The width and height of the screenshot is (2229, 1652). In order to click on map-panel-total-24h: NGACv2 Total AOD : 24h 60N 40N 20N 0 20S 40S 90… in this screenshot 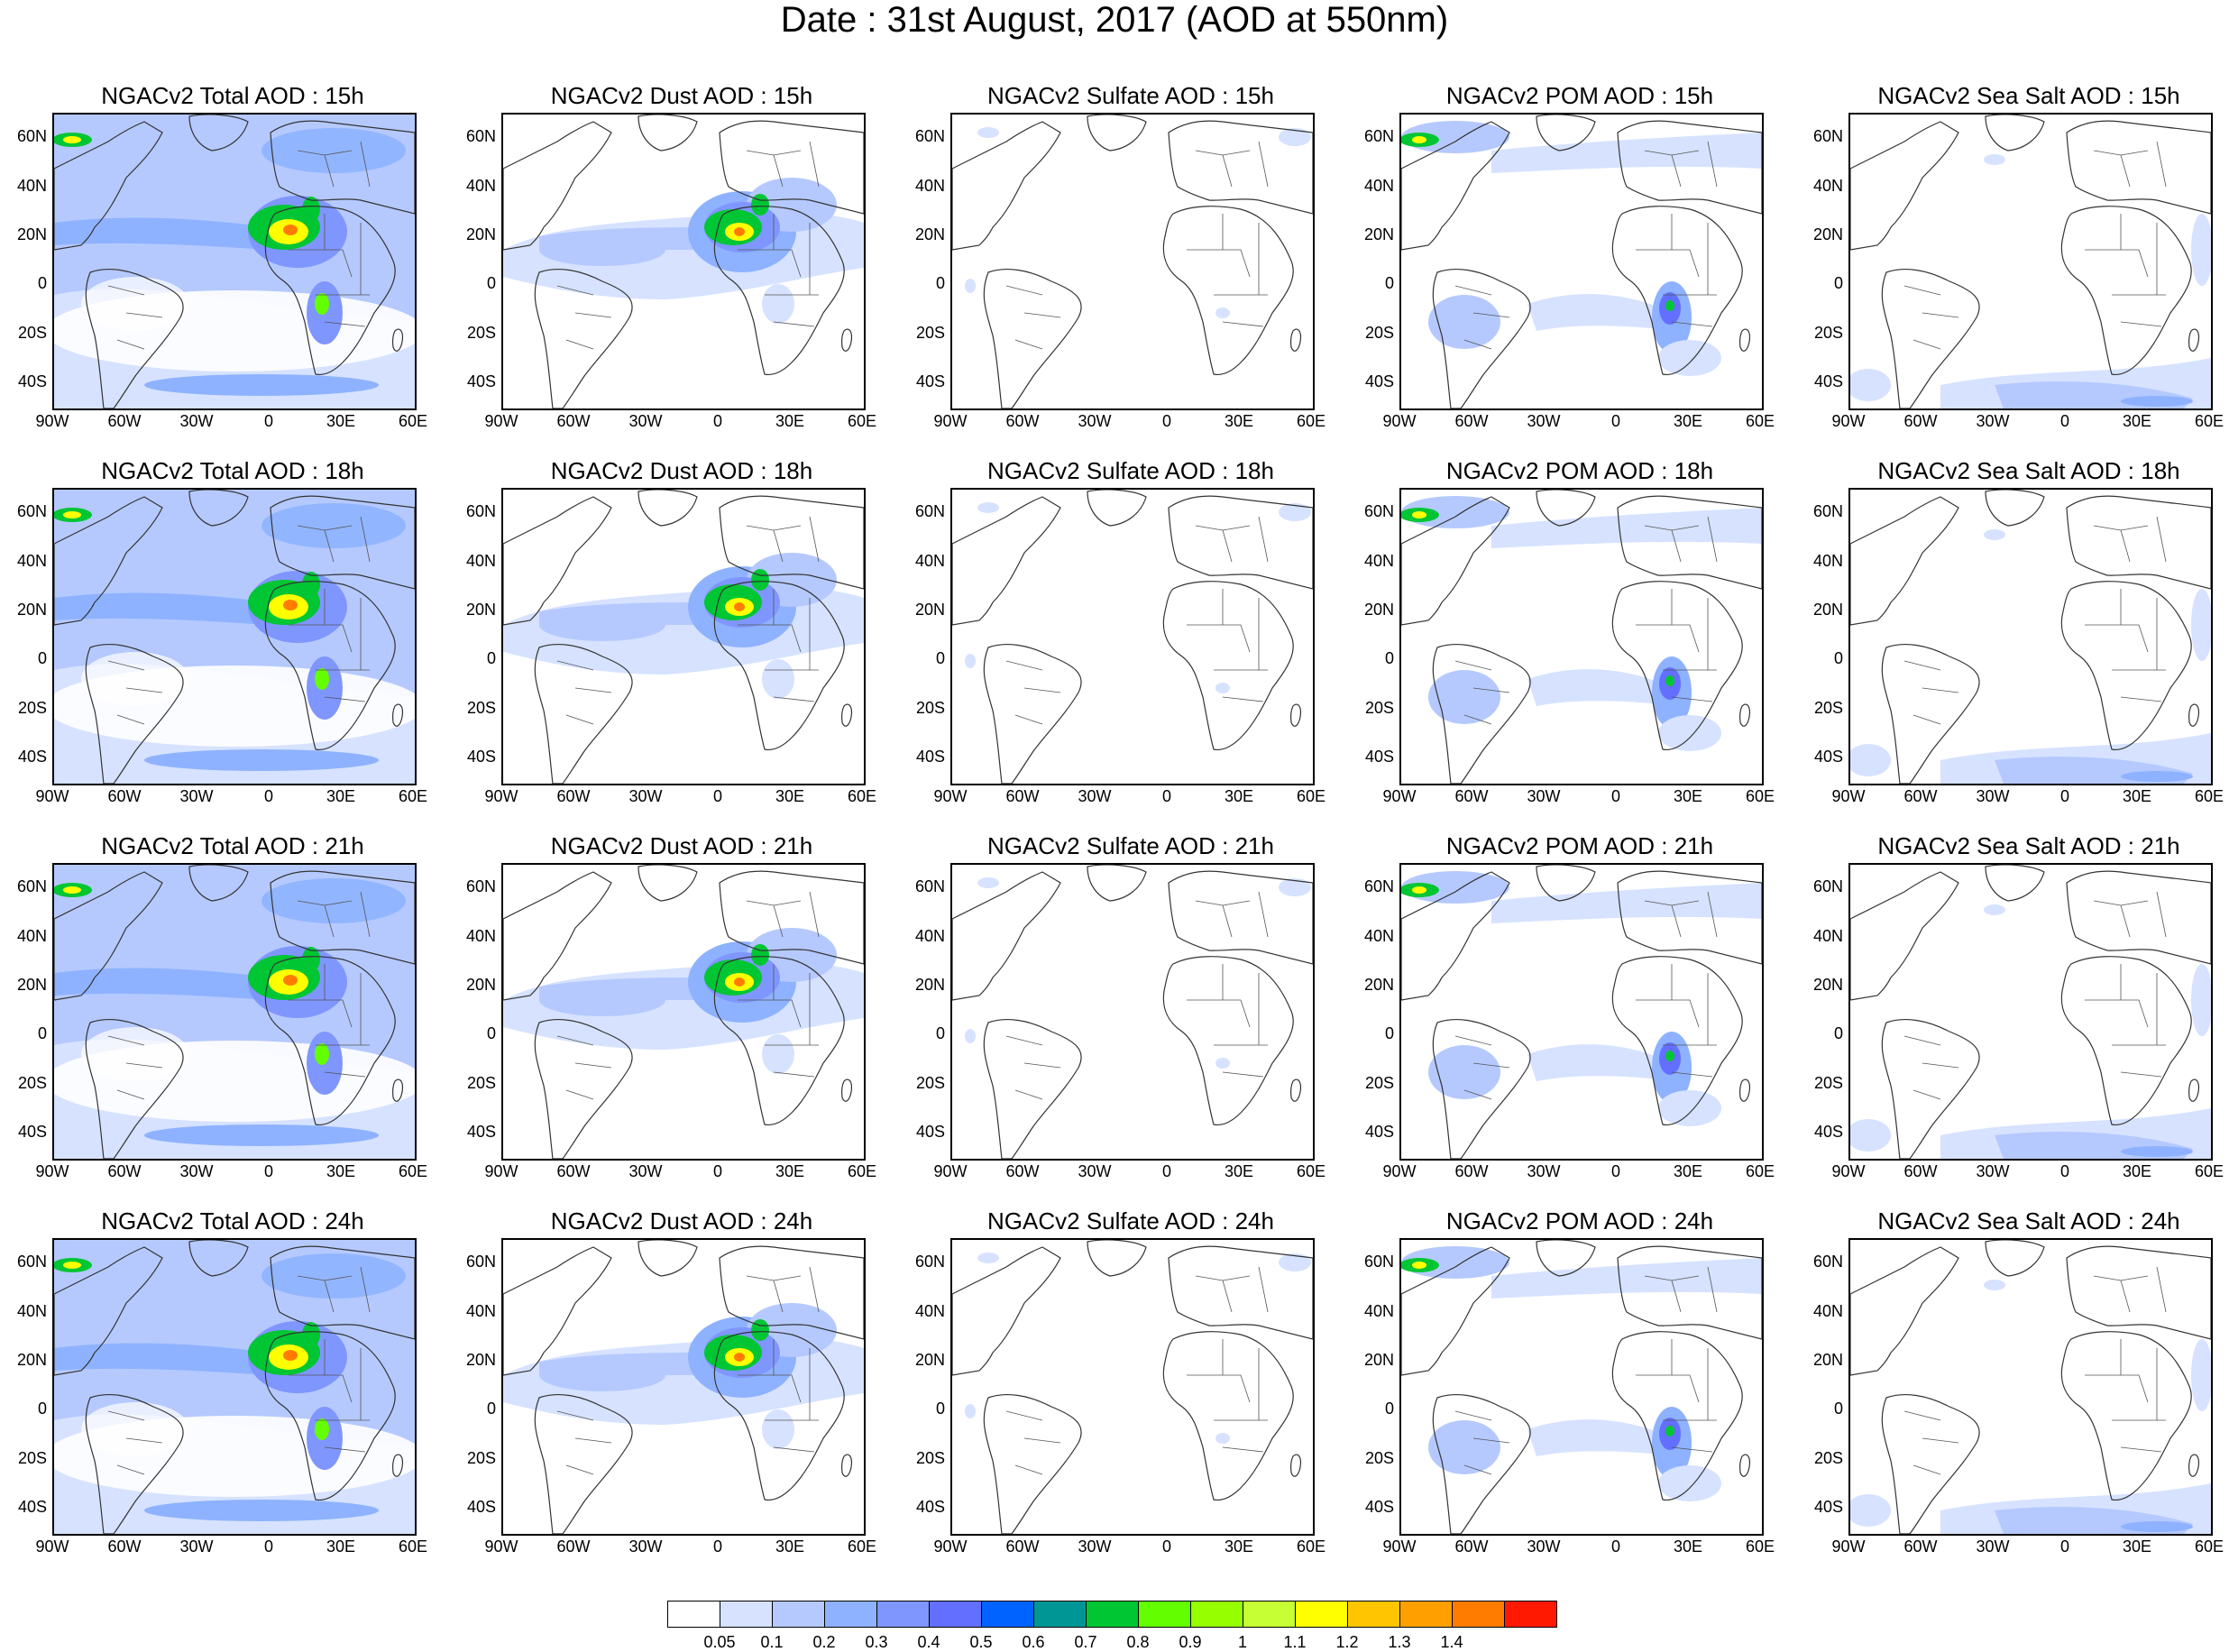, I will do `click(216, 1379)`.